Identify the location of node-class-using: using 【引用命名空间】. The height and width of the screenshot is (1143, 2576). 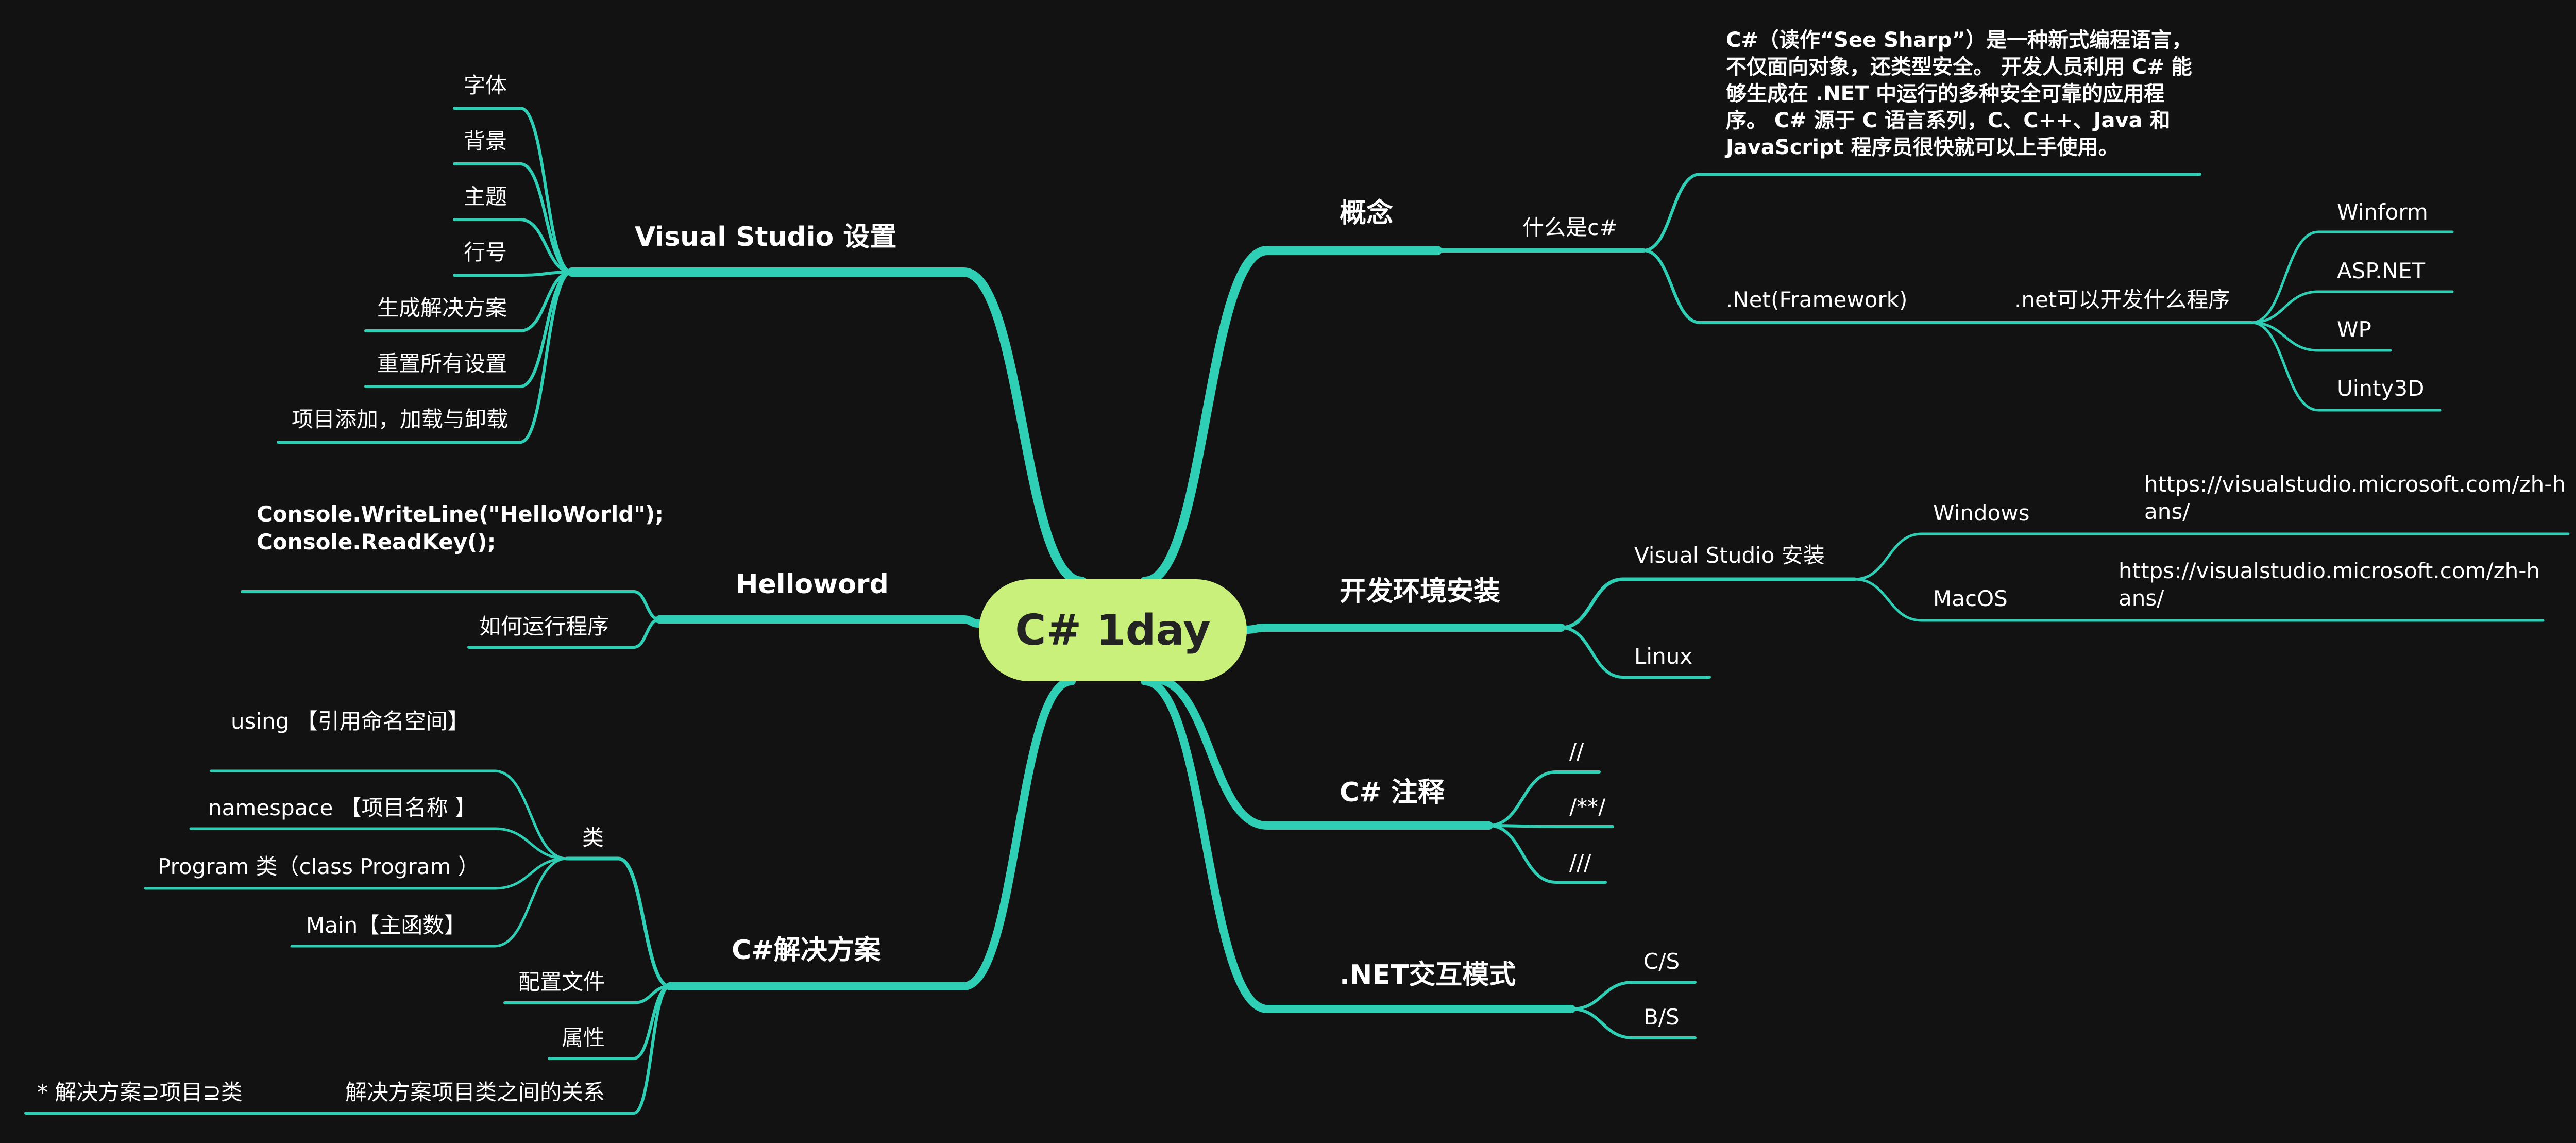
(350, 721).